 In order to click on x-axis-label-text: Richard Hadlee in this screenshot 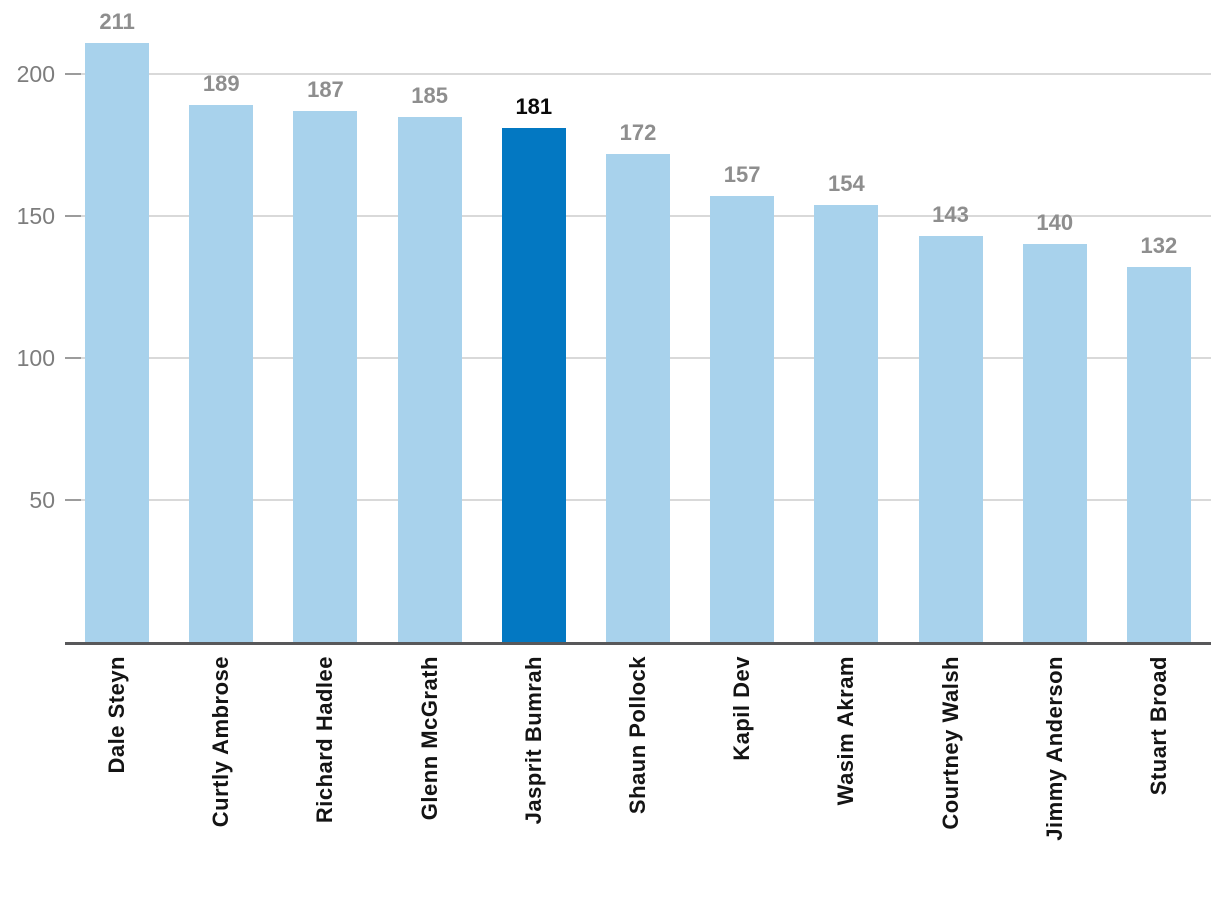, I will do `click(325, 740)`.